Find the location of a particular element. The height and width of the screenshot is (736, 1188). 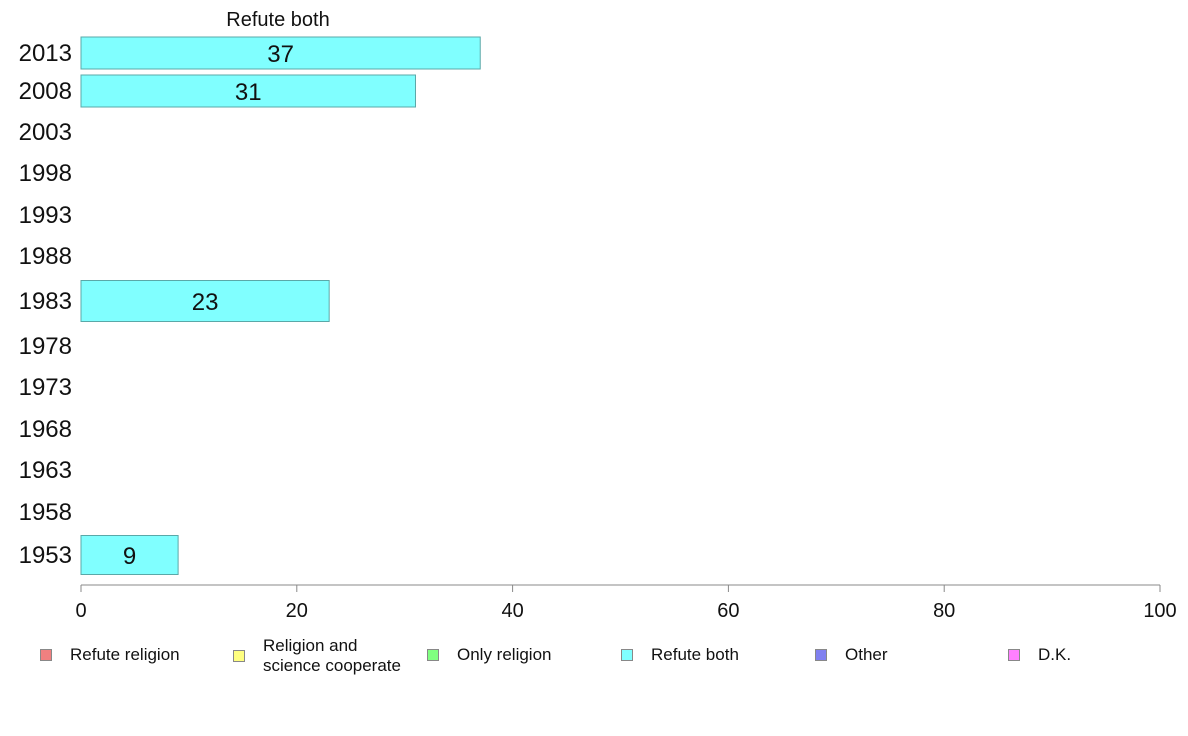

data-label: 23 is located at coordinates (205, 302).